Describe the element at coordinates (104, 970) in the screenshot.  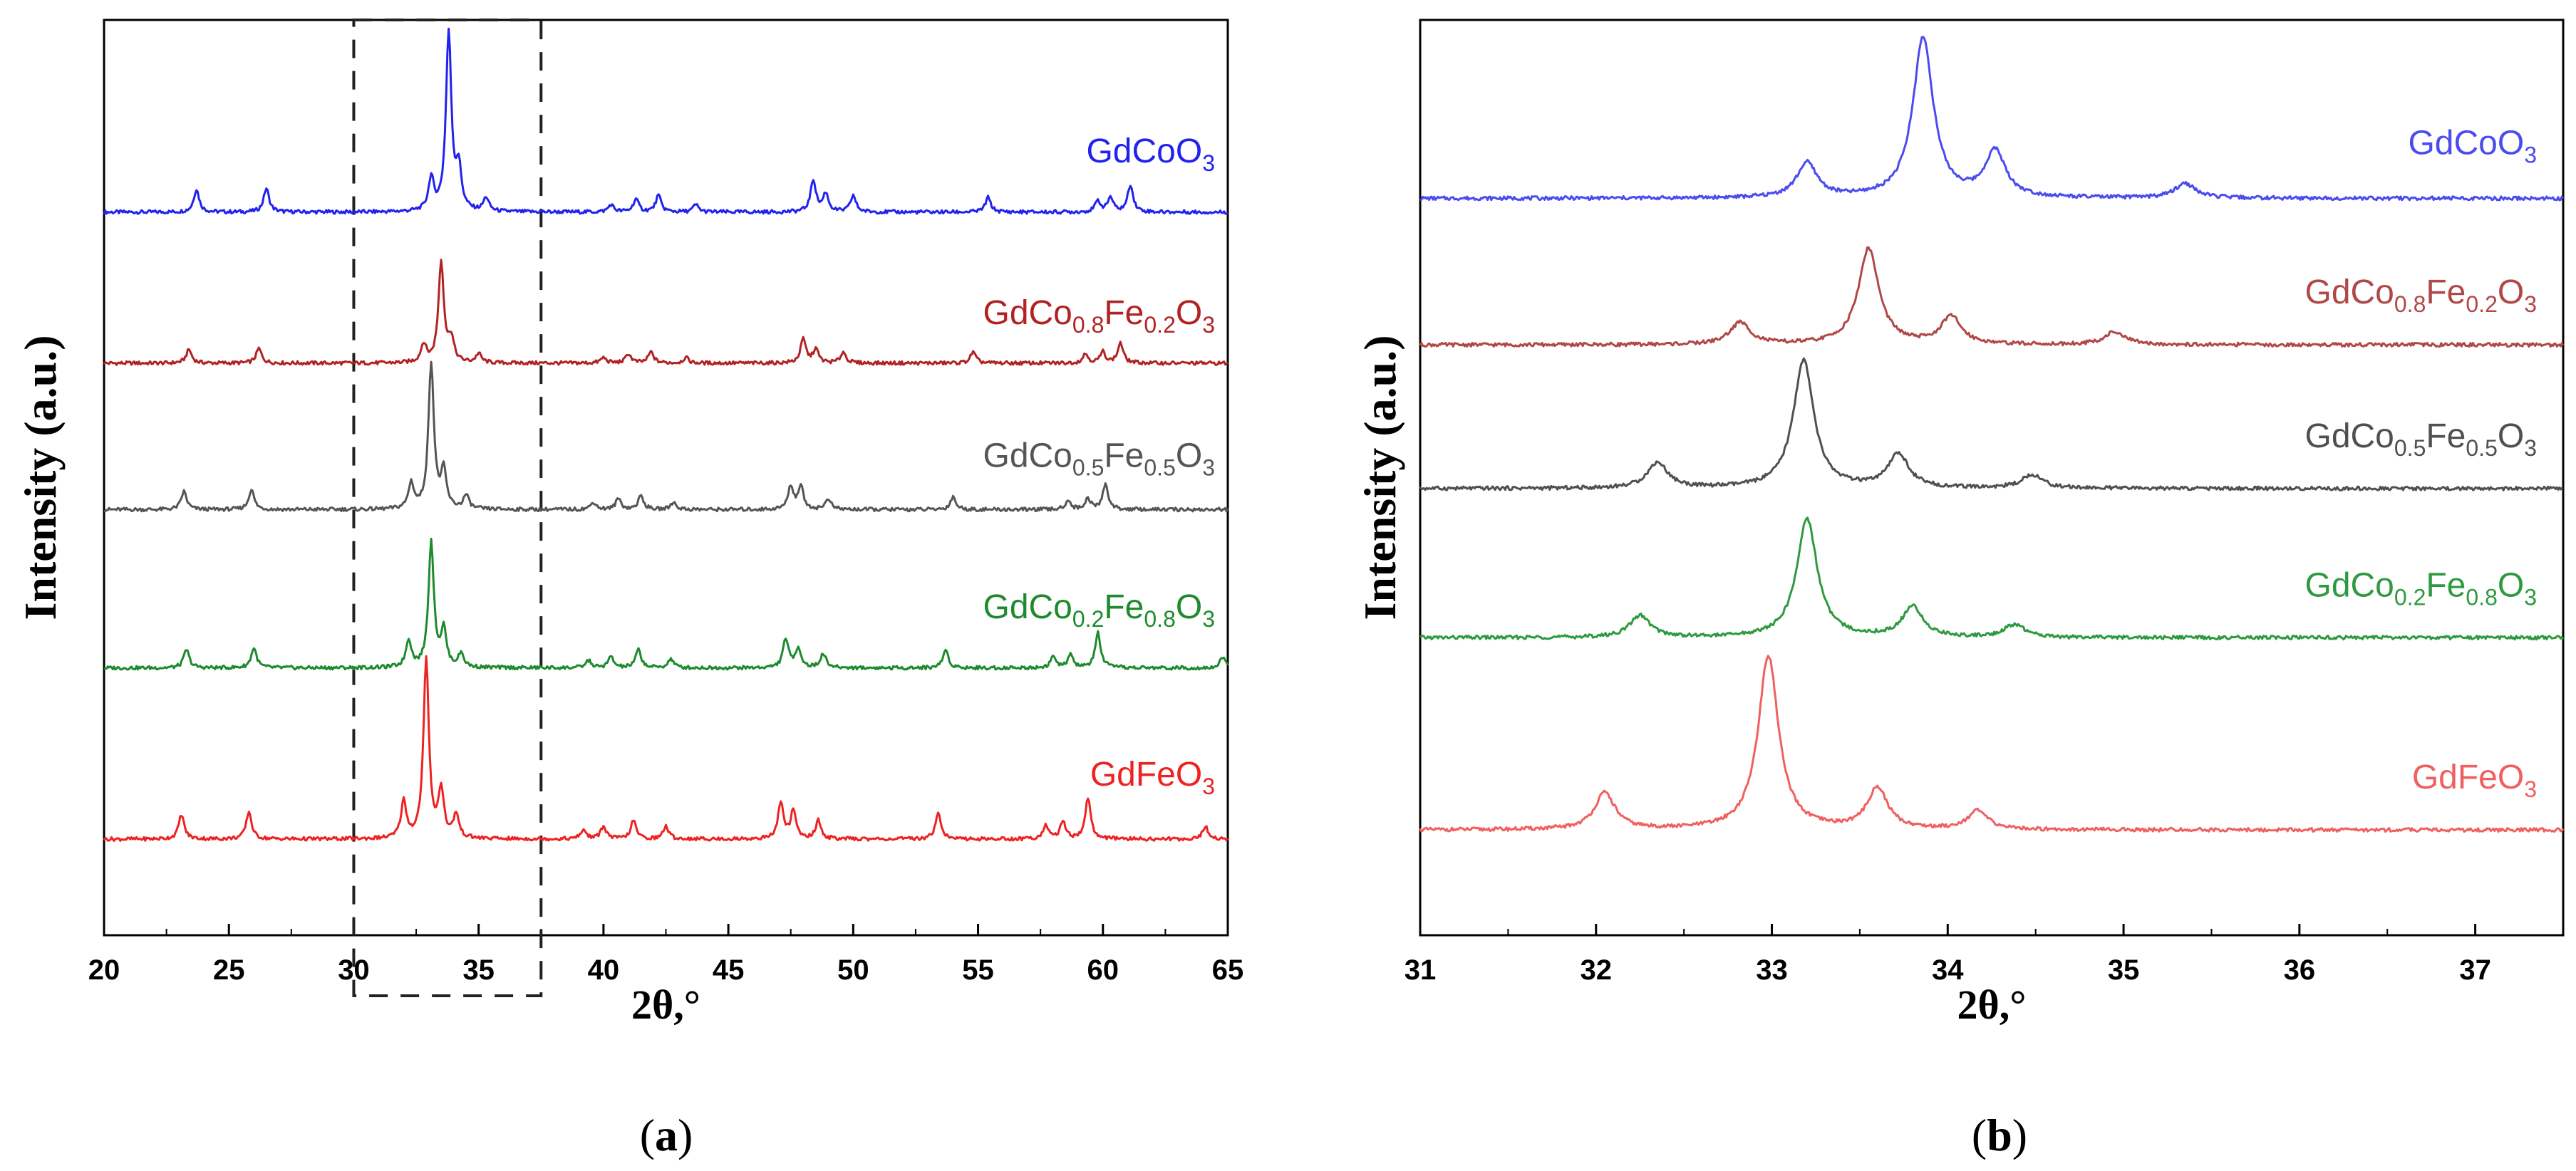
I see `x-tick-label: 20` at that location.